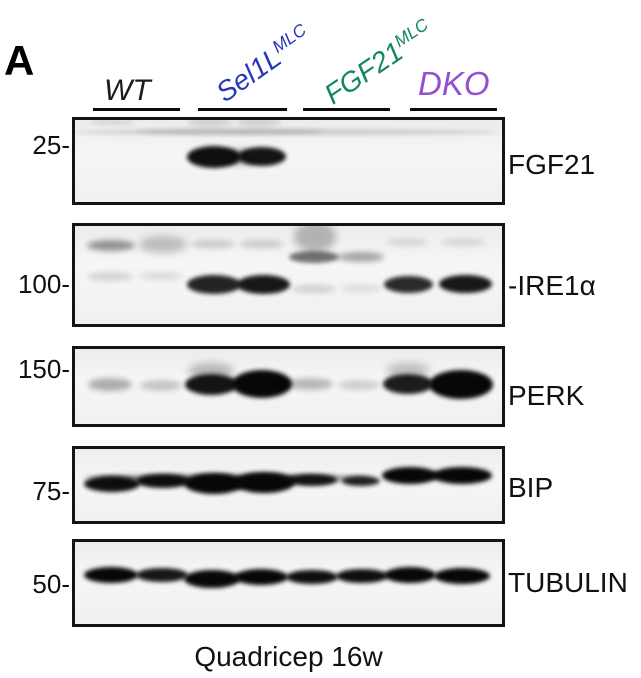 This screenshot has width=641, height=678. I want to click on antibody-label-text: FGF21, so click(552, 164).